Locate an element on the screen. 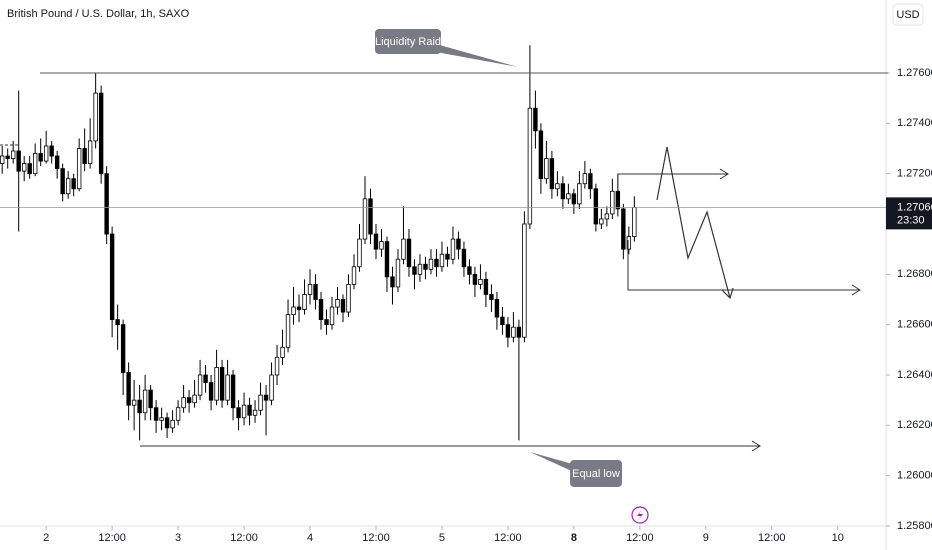 This screenshot has width=932, height=550. currency-label: USD is located at coordinates (907, 15).